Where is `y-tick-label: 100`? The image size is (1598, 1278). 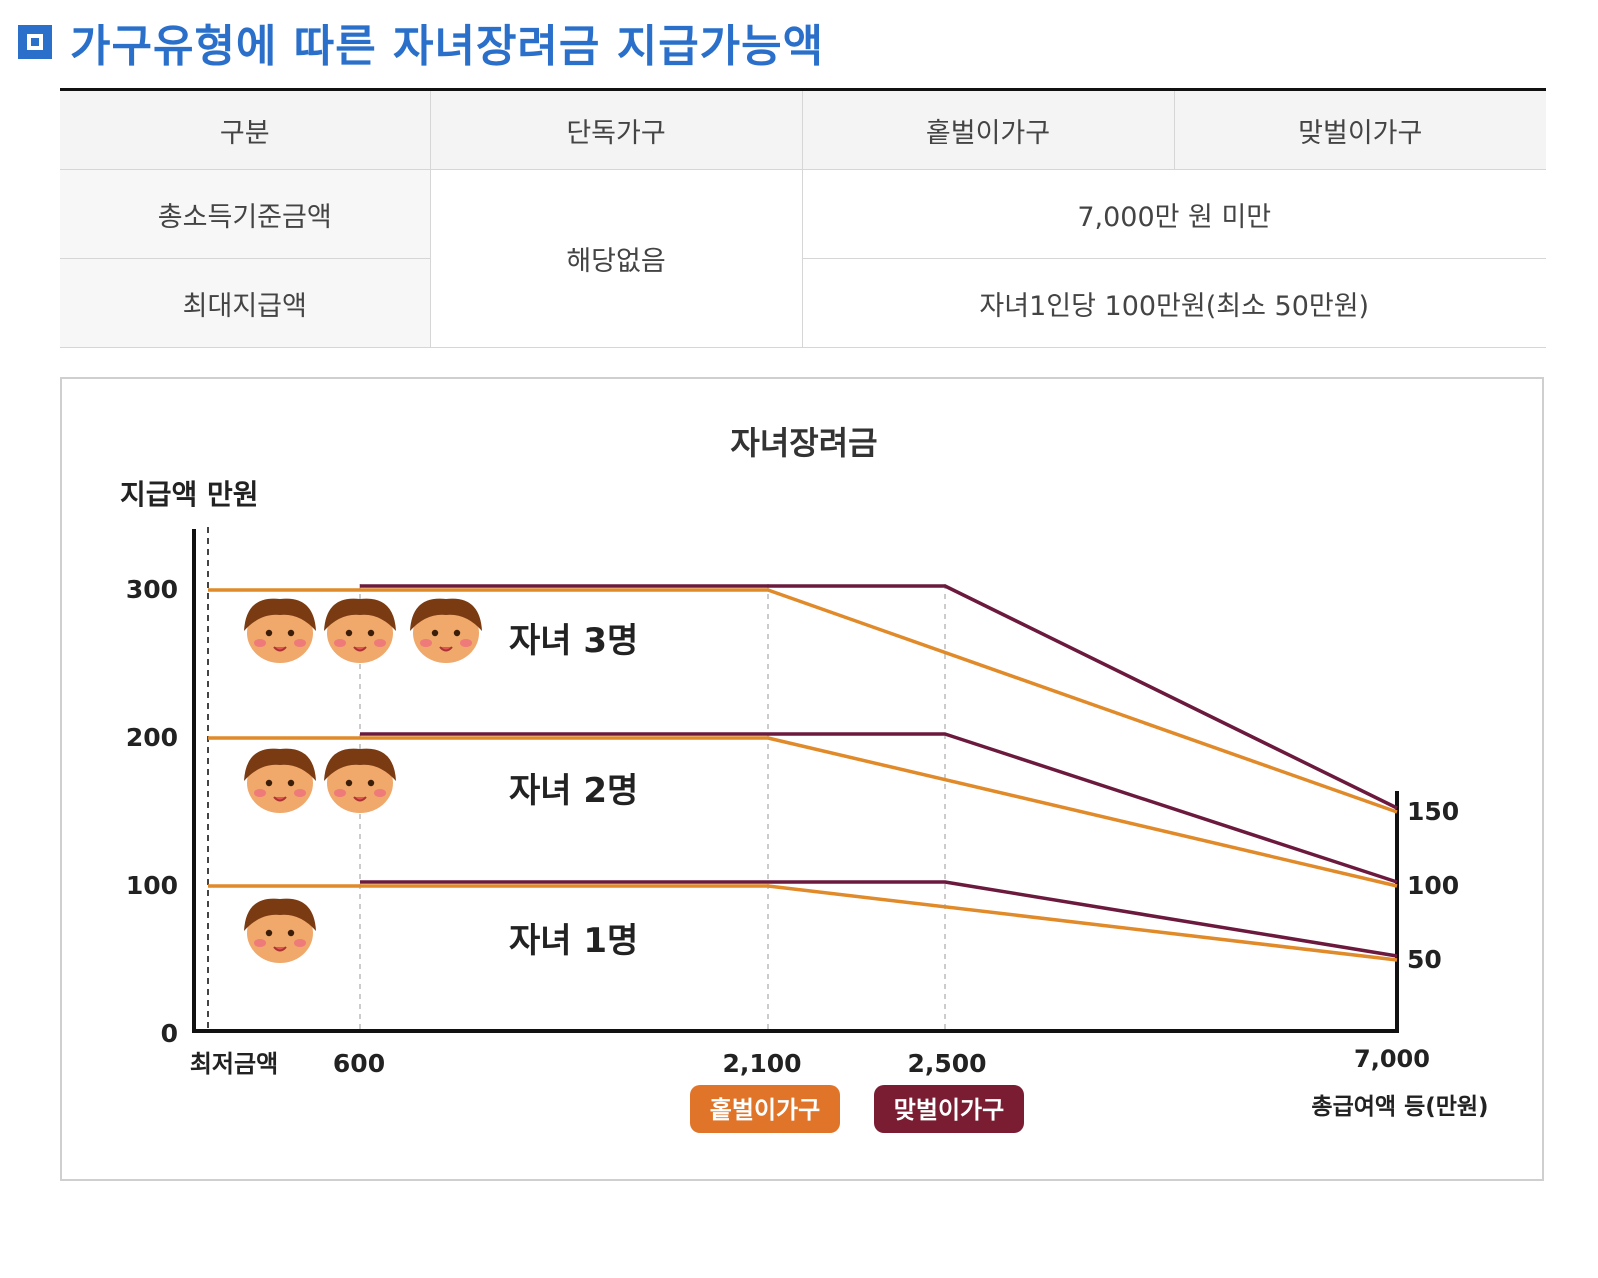
y-tick-label: 100 is located at coordinates (152, 885).